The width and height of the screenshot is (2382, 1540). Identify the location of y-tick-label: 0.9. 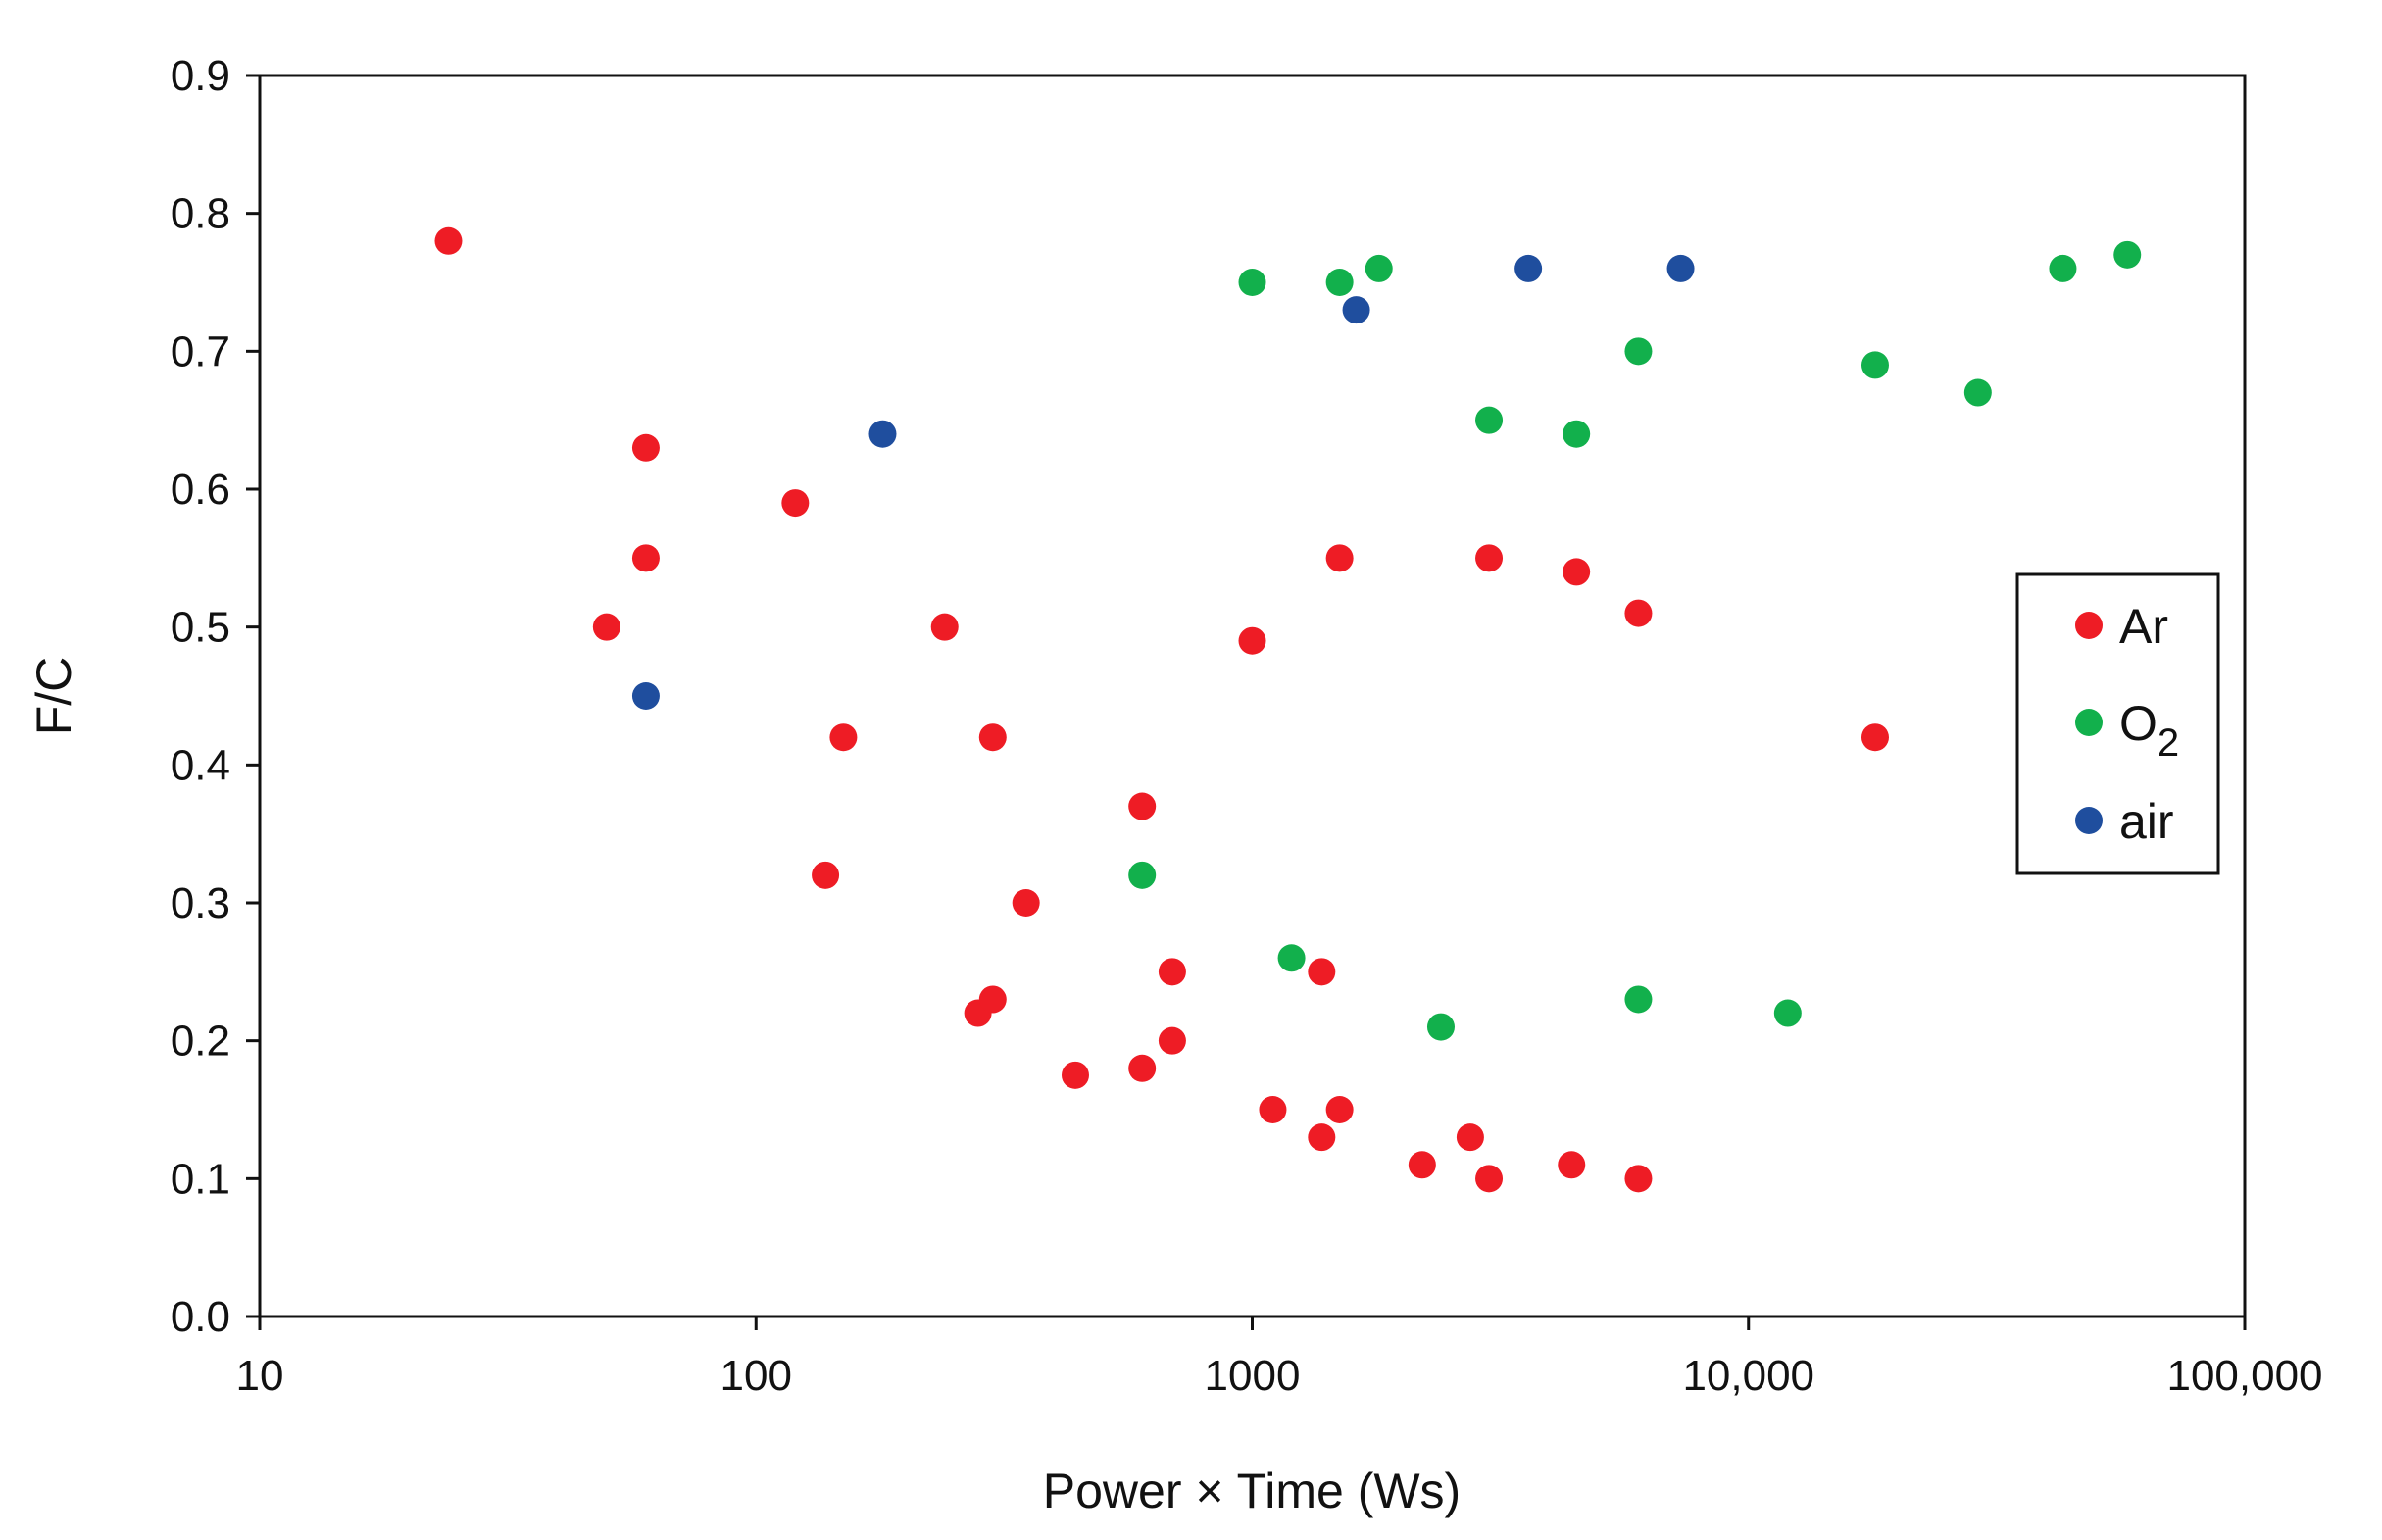
(200, 76).